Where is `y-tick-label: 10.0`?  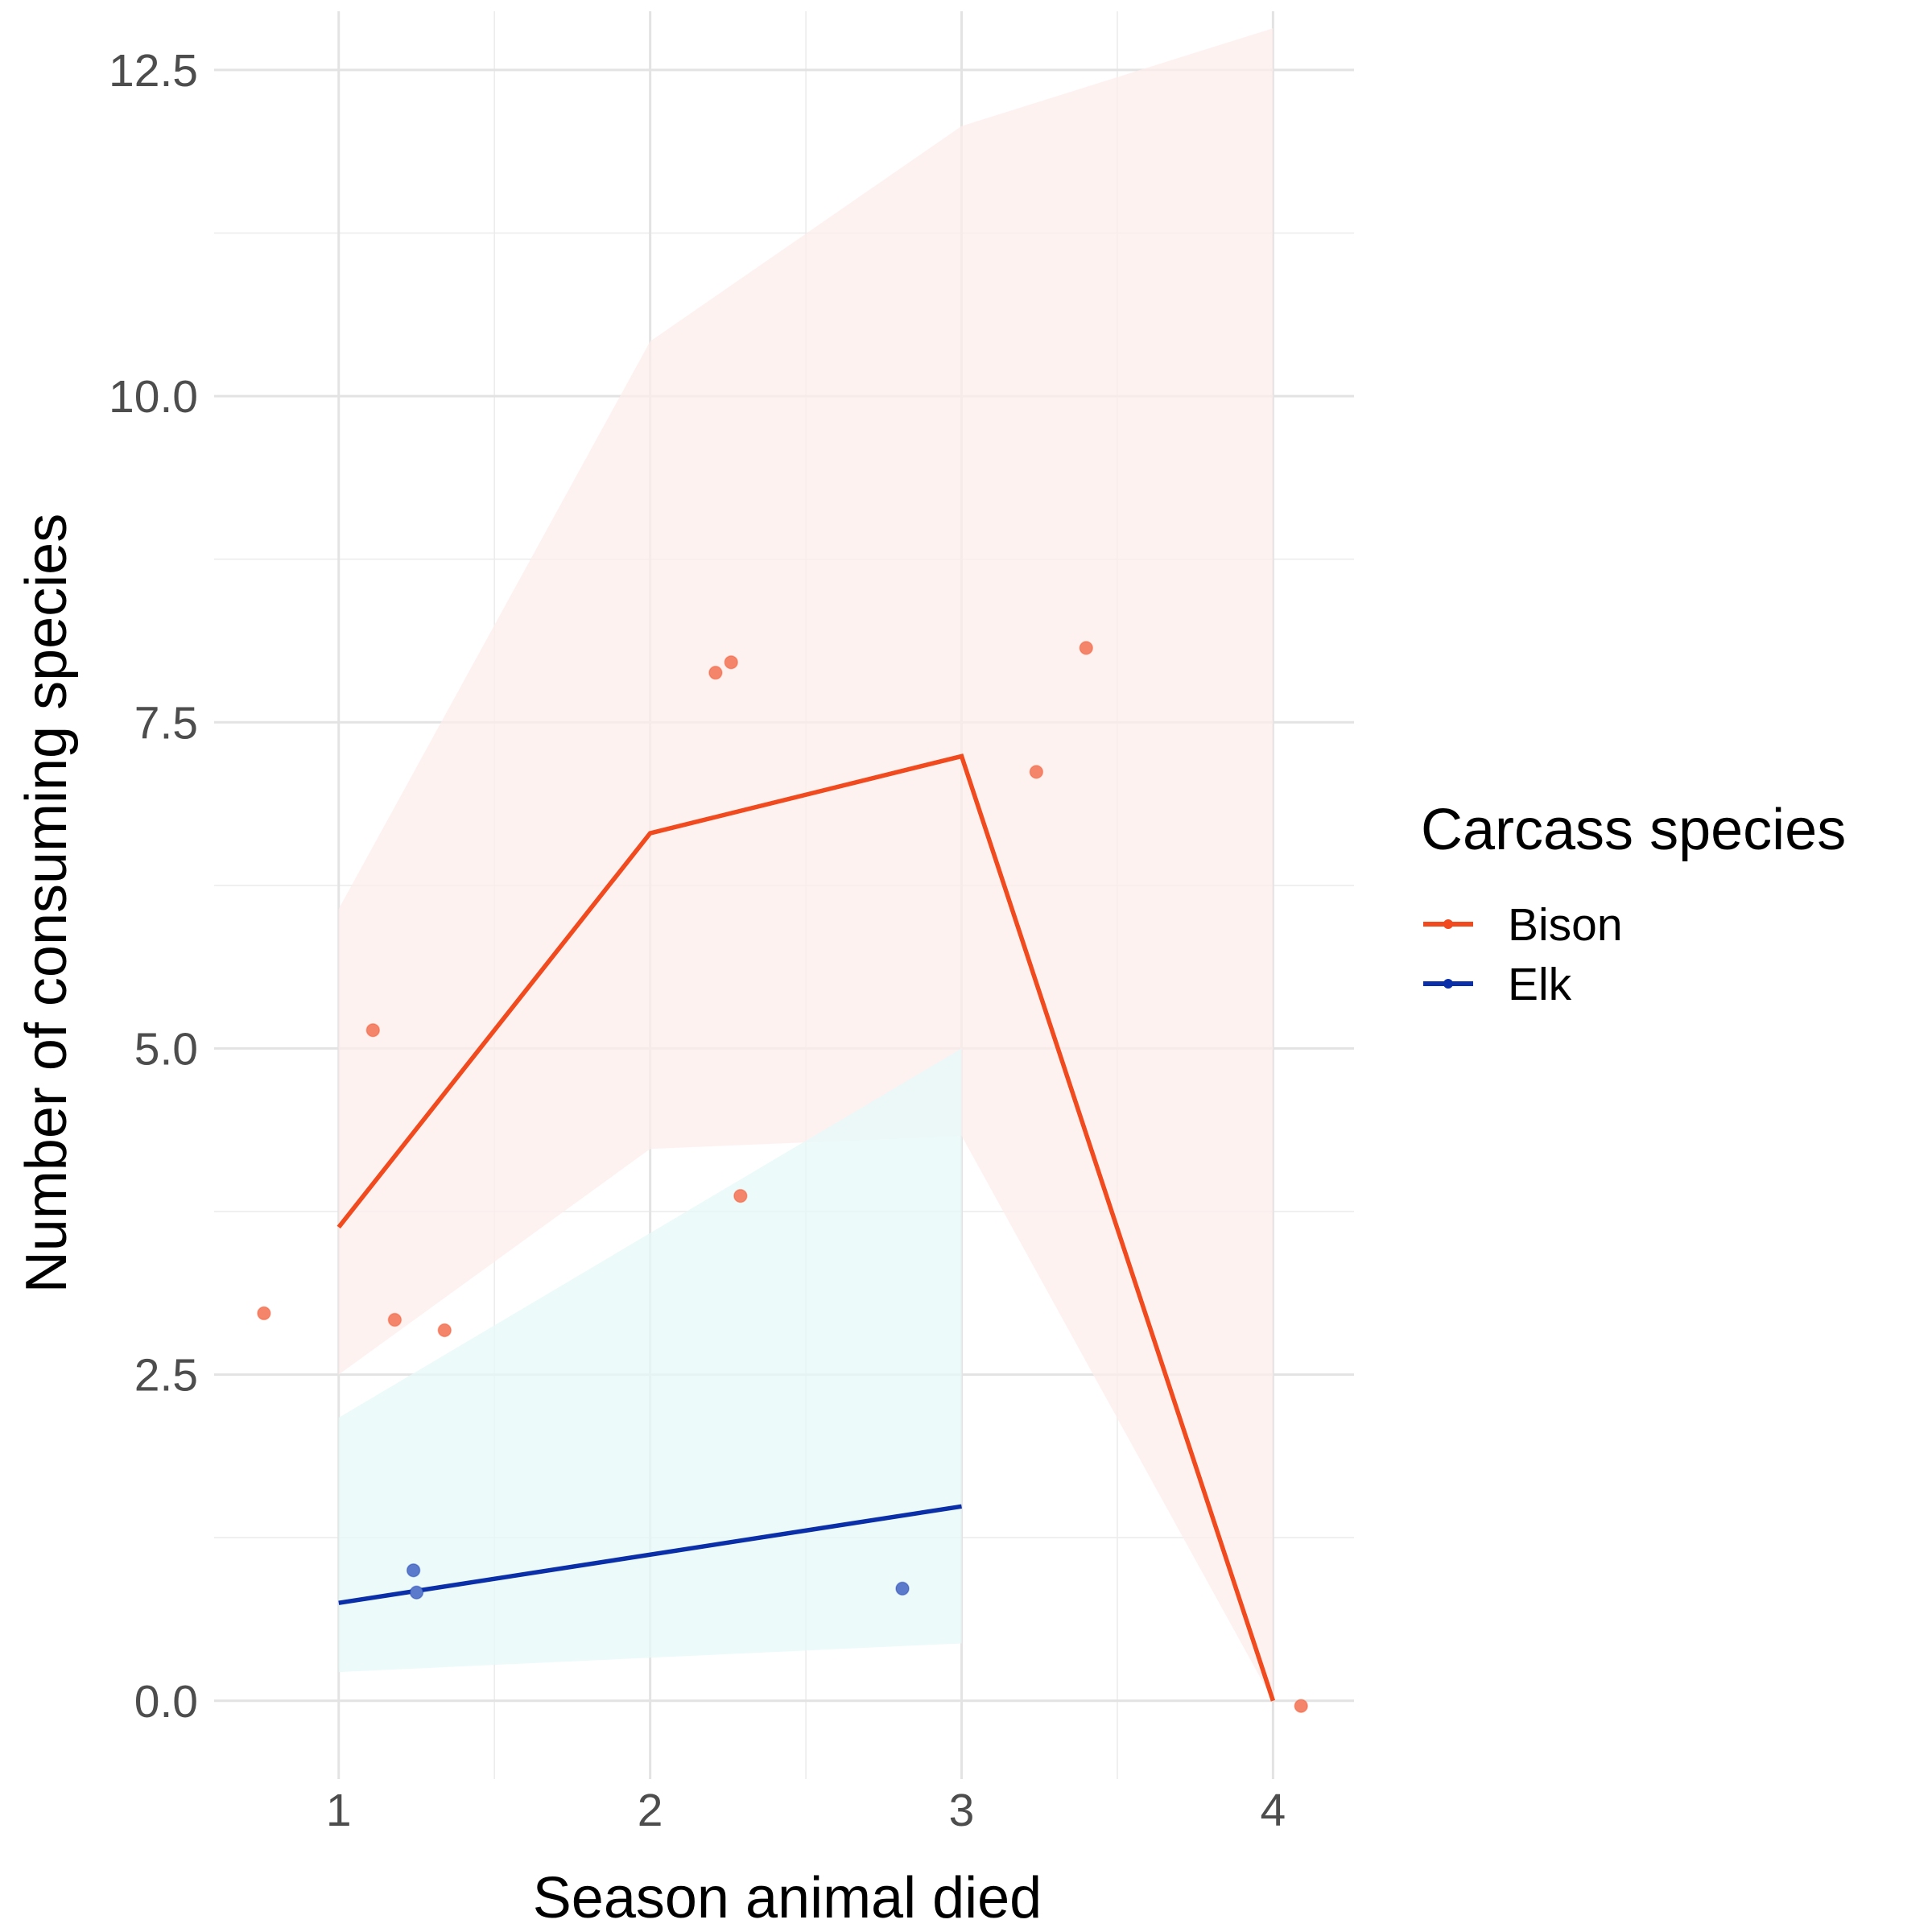 y-tick-label: 10.0 is located at coordinates (153, 397).